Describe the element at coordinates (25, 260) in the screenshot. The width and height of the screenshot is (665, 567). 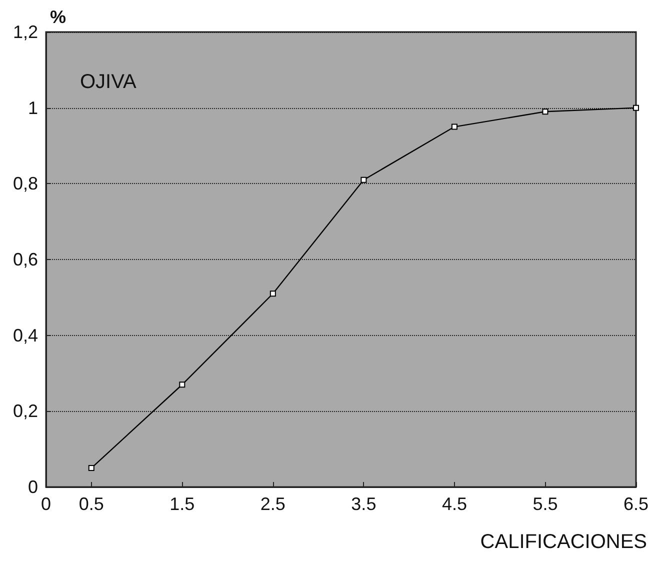
I see `y-tick-label: 0,6` at that location.